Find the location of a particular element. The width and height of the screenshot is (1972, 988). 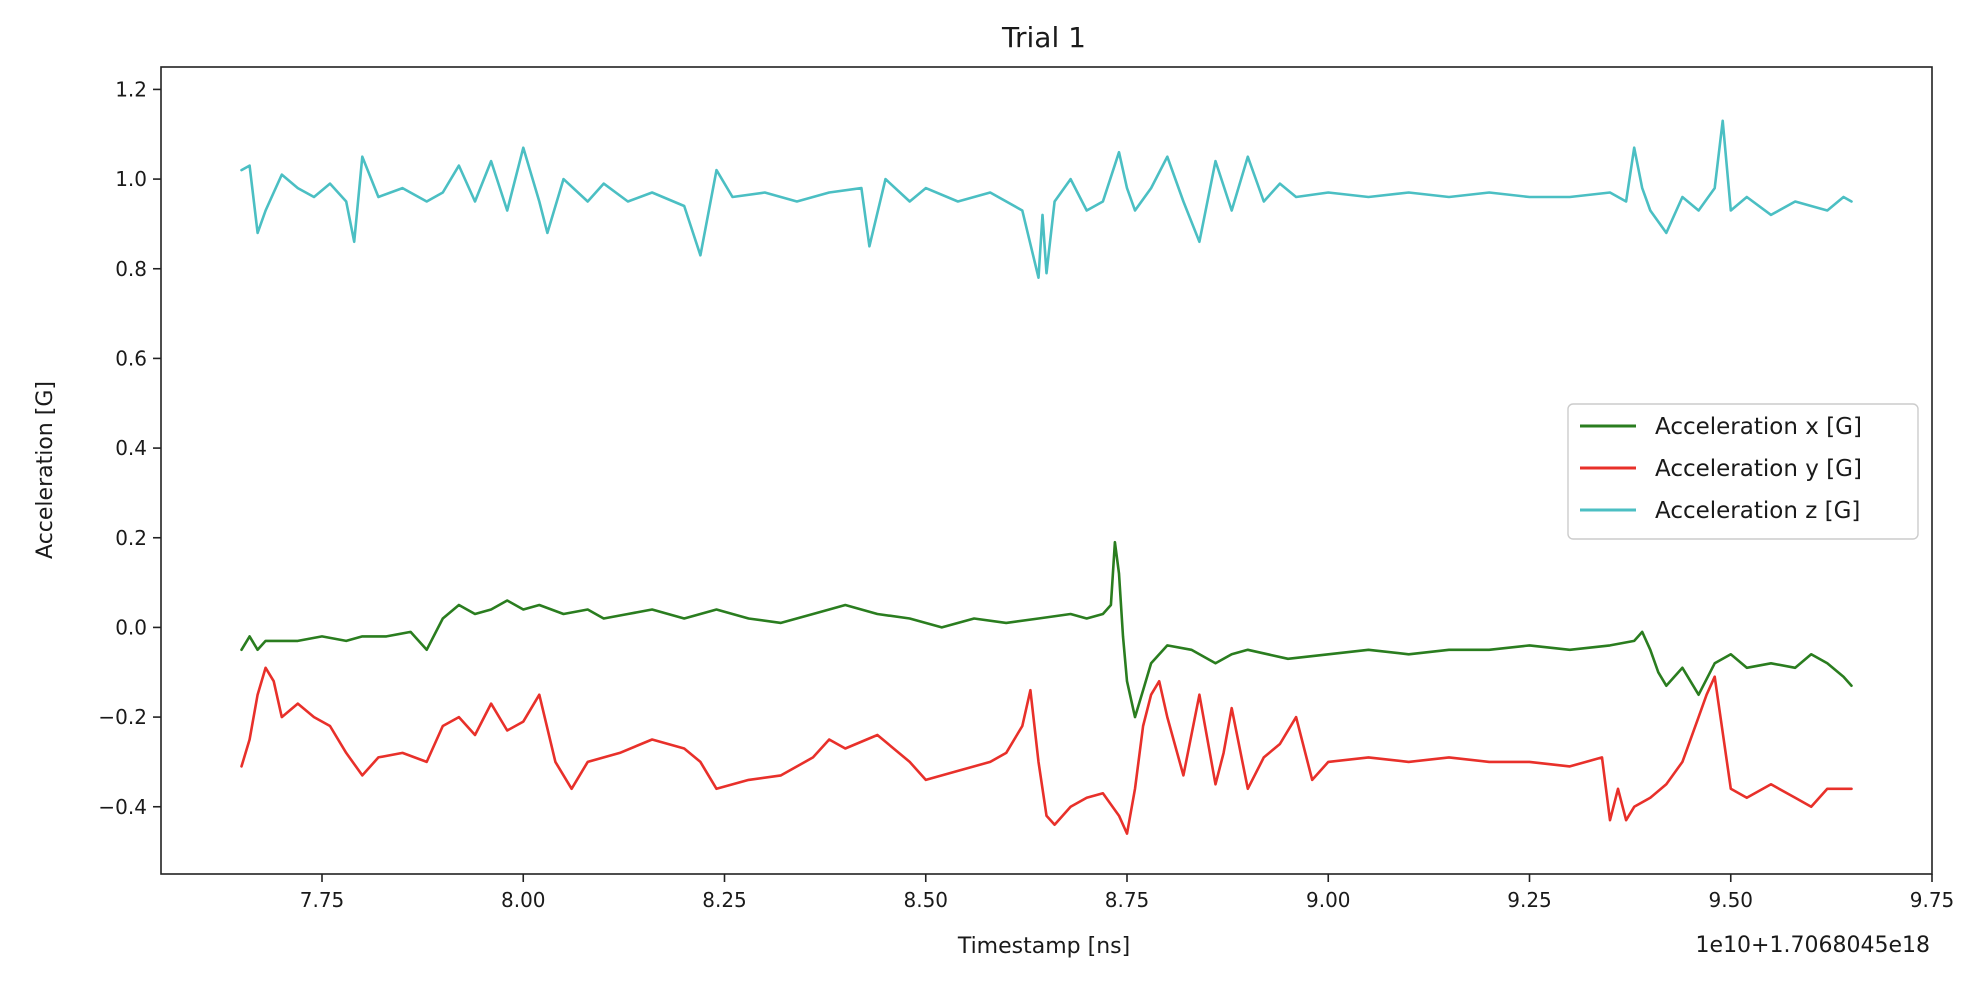

x-tick-label: 8.75 is located at coordinates (1127, 900).